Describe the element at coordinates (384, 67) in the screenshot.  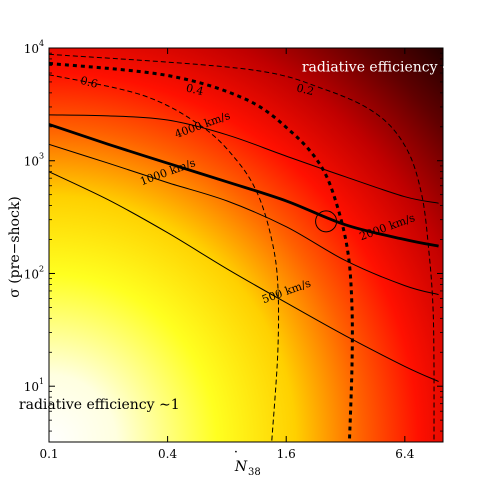
I see `annotation-low-efficiency: radiative efficiency ≪1` at that location.